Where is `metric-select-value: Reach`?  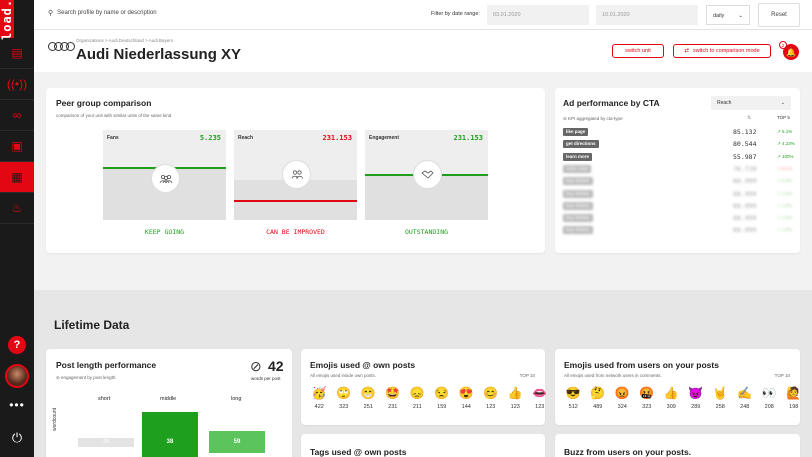
metric-select-value: Reach is located at coordinates (724, 103).